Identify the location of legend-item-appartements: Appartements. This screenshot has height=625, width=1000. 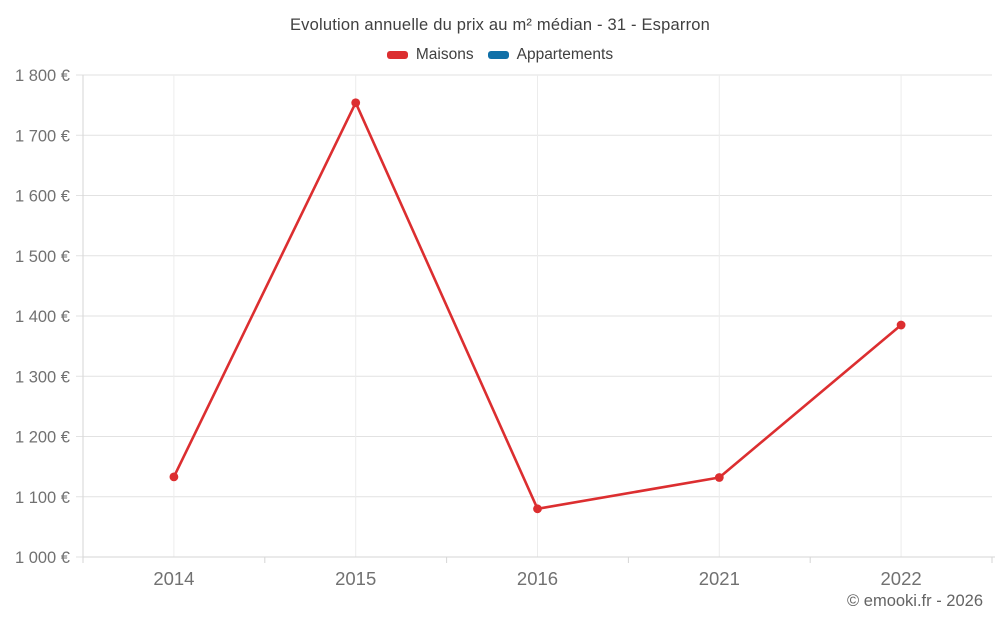
(550, 55).